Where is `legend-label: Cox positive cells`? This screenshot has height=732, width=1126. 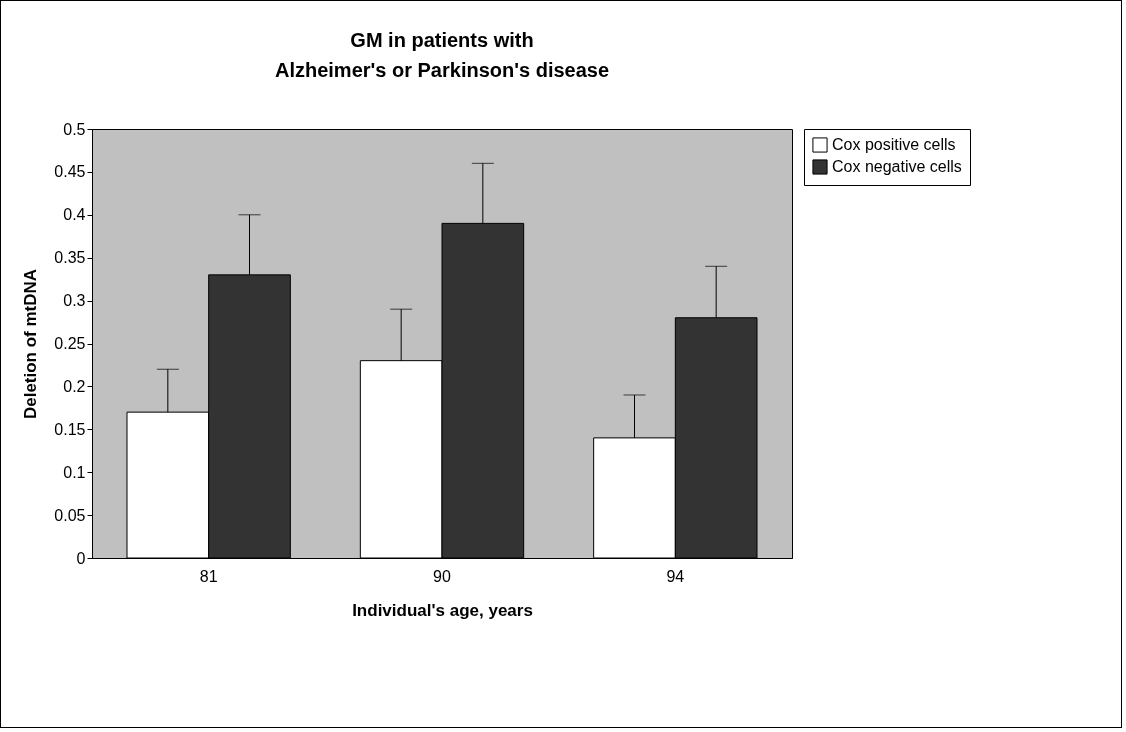
legend-label: Cox positive cells is located at coordinates (894, 144).